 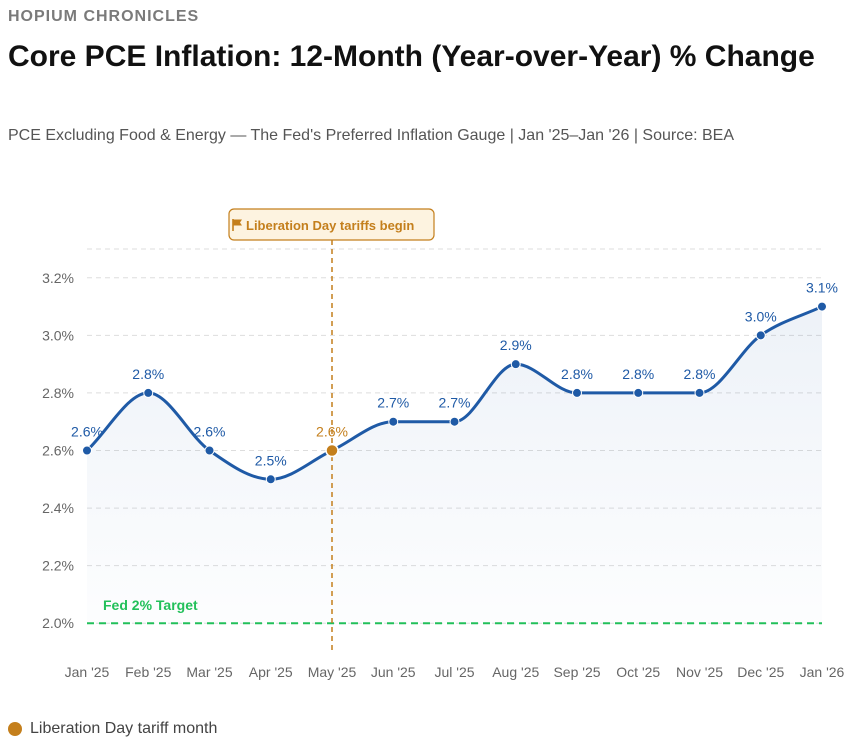 I want to click on y-tick-label: 2.6%, so click(x=58, y=451).